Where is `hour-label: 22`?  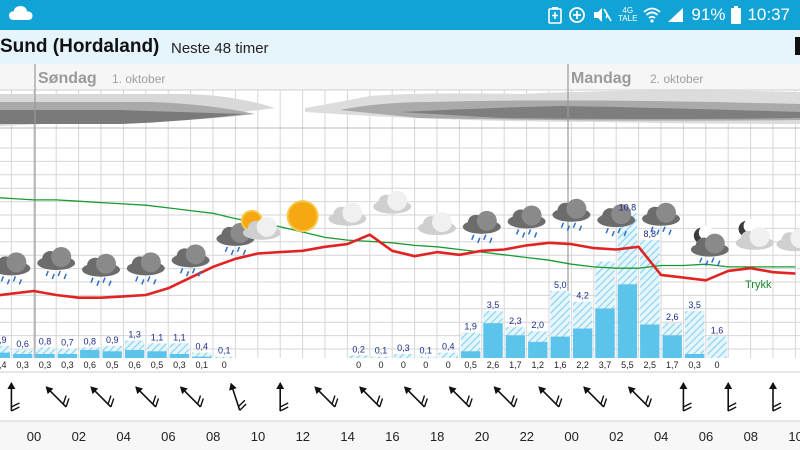
hour-label: 22 is located at coordinates (527, 436).